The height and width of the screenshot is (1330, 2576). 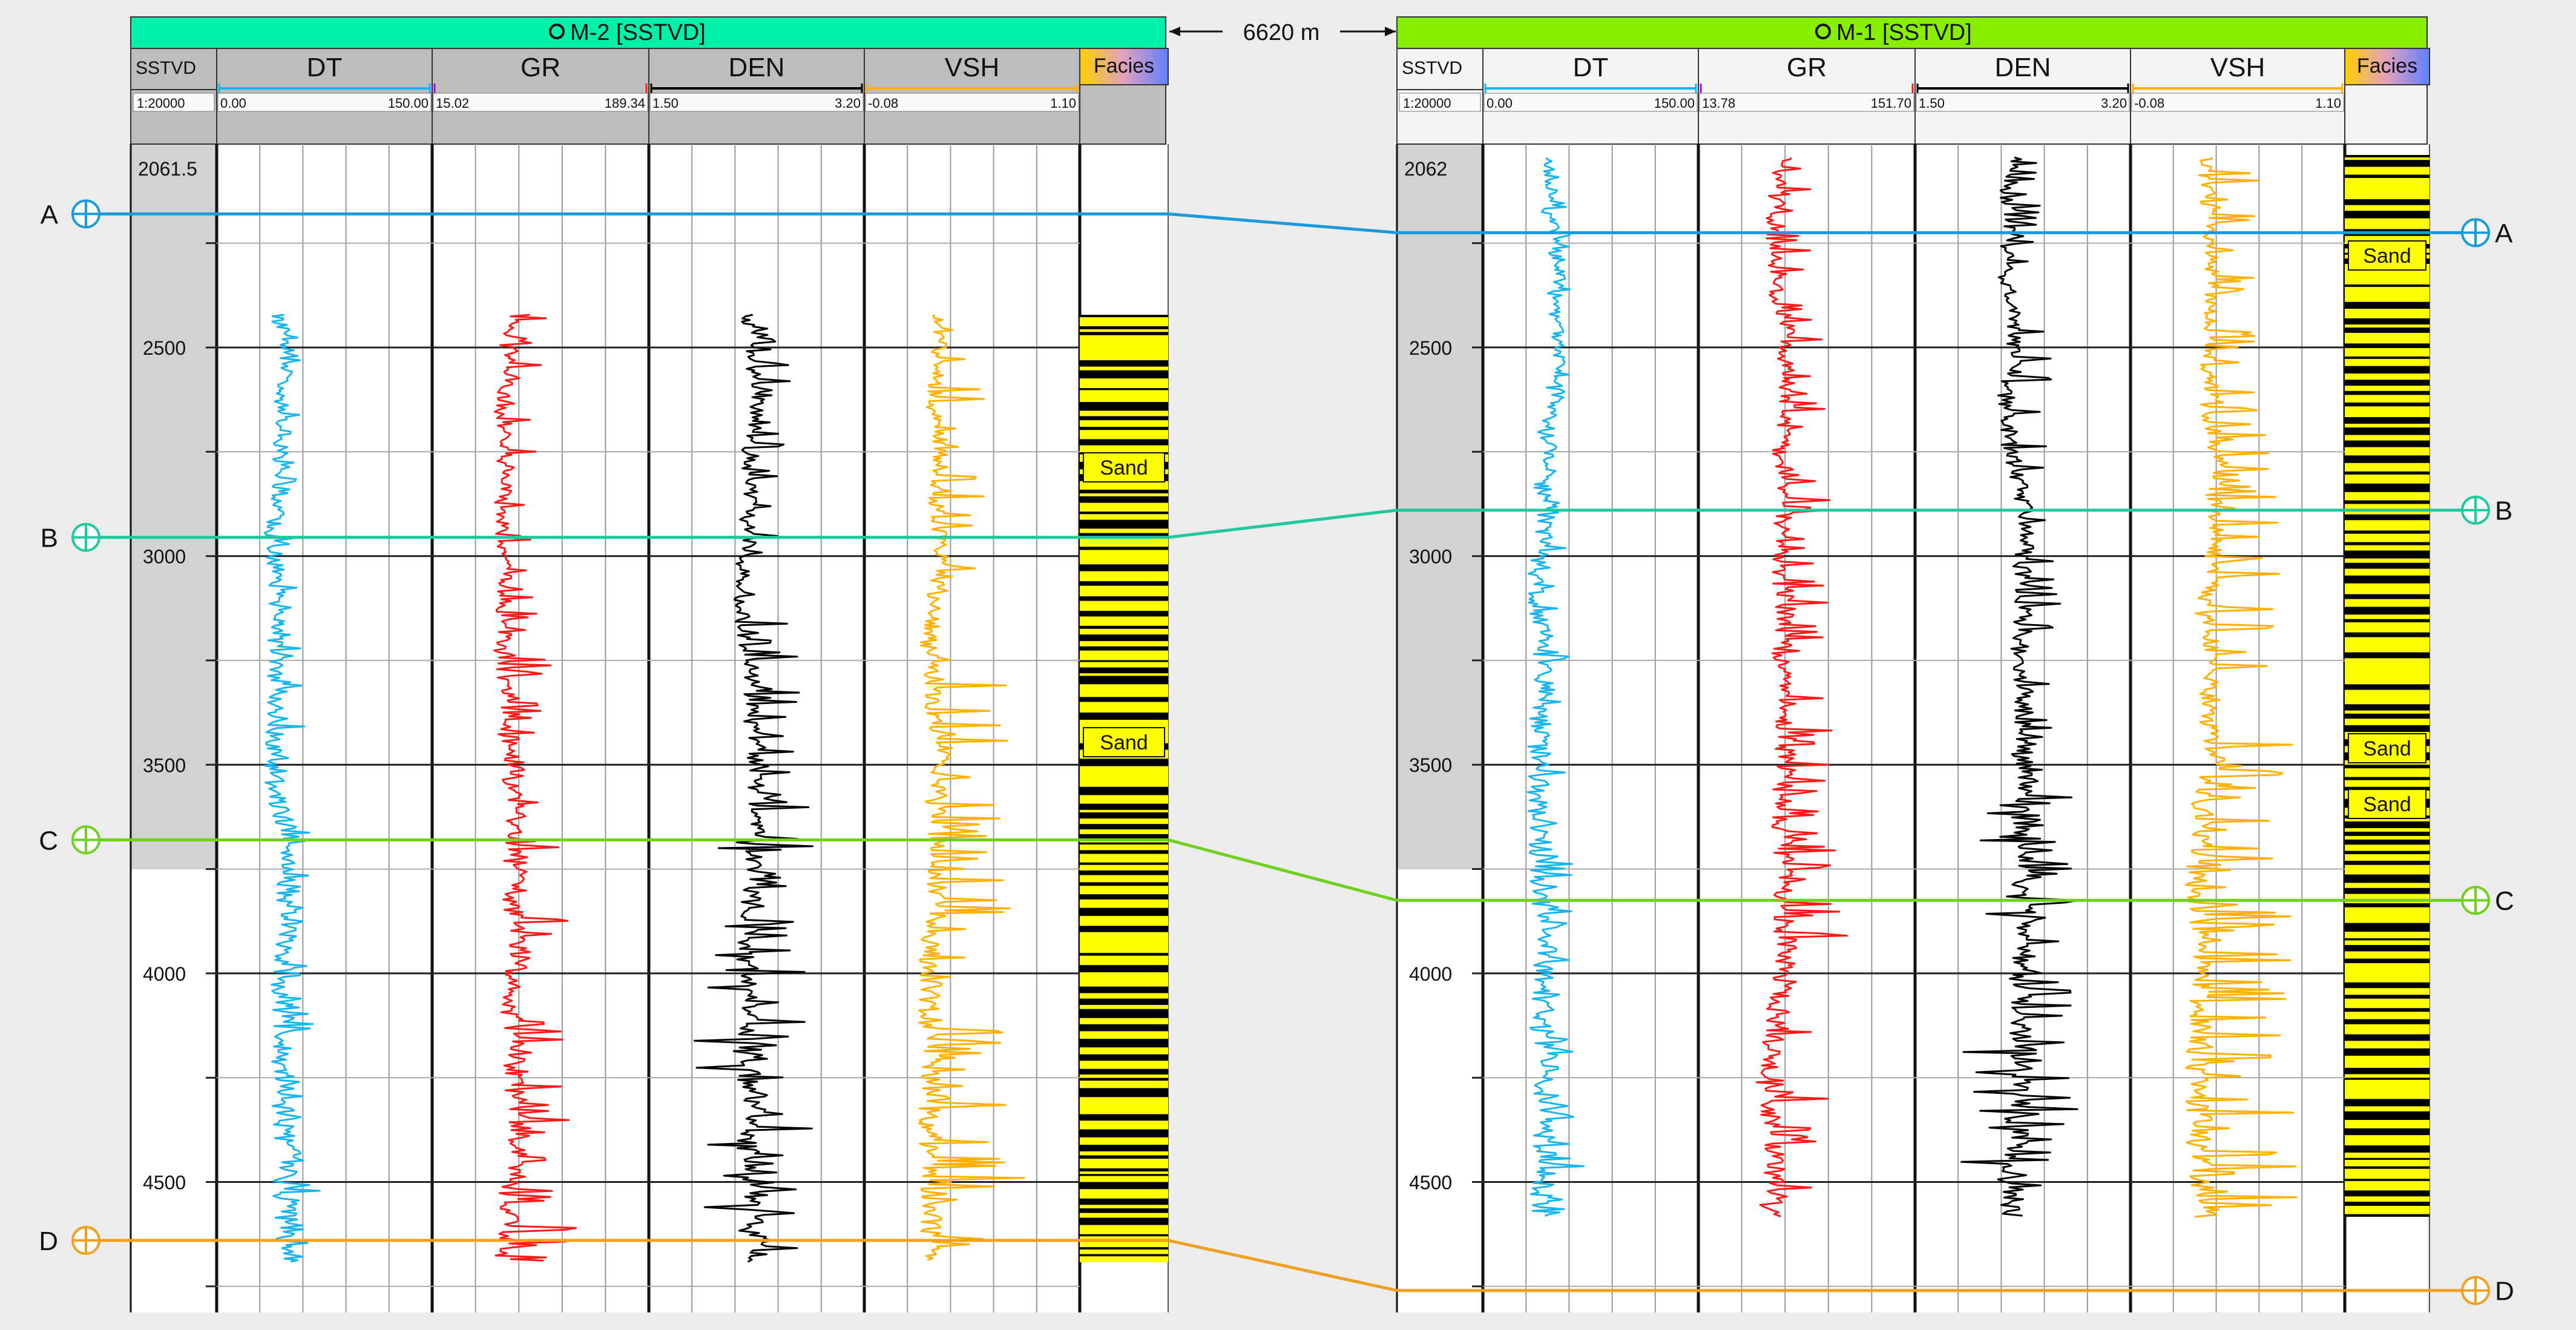 What do you see at coordinates (2114, 103) in the screenshot?
I see `track-max-den: 3.20` at bounding box center [2114, 103].